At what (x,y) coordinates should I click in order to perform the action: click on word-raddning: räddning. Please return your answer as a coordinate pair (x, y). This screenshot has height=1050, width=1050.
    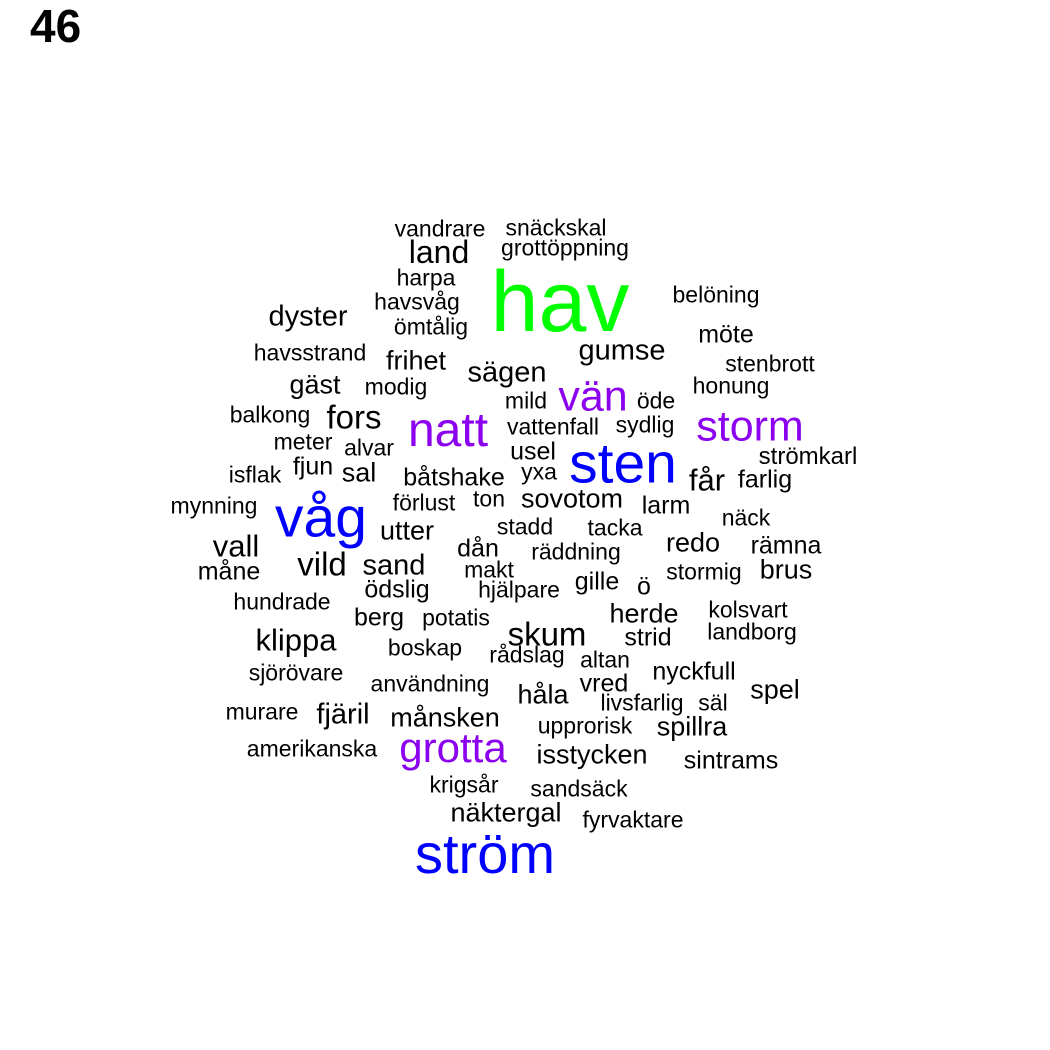
    Looking at the image, I should click on (576, 551).